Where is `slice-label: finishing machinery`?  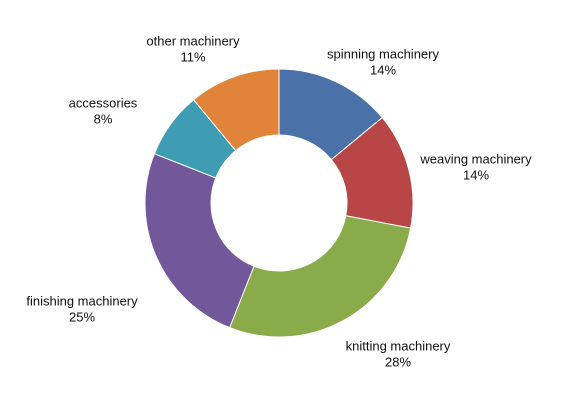 slice-label: finishing machinery is located at coordinates (82, 300).